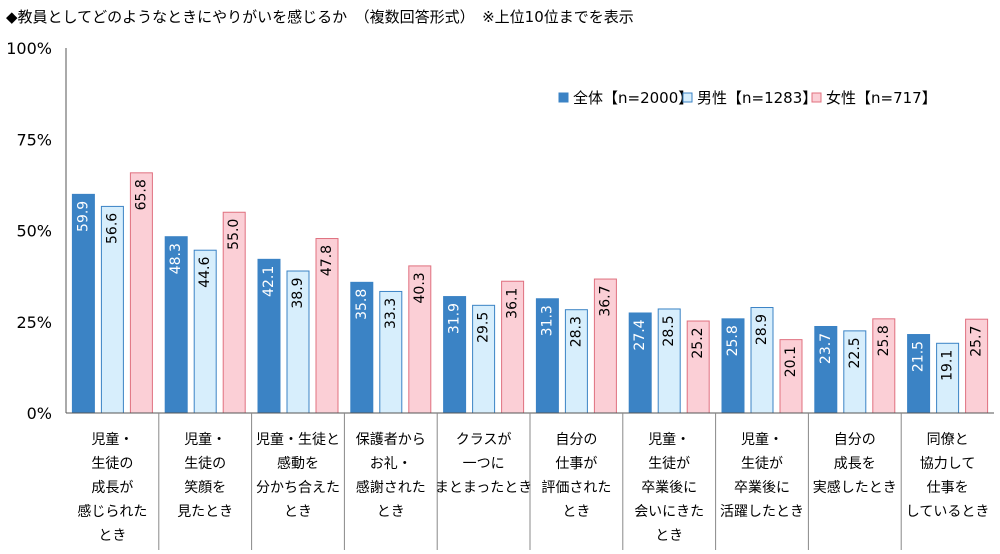 Image resolution: width=1000 pixels, height=554 pixels. What do you see at coordinates (948, 464) in the screenshot?
I see `category-label: 協力して` at bounding box center [948, 464].